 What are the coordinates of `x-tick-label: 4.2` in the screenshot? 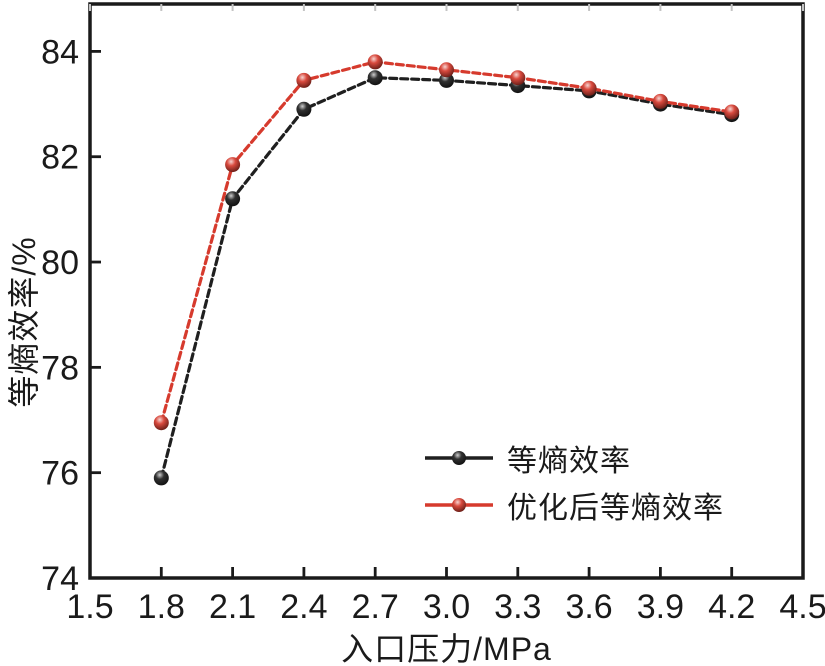 It's located at (731, 607).